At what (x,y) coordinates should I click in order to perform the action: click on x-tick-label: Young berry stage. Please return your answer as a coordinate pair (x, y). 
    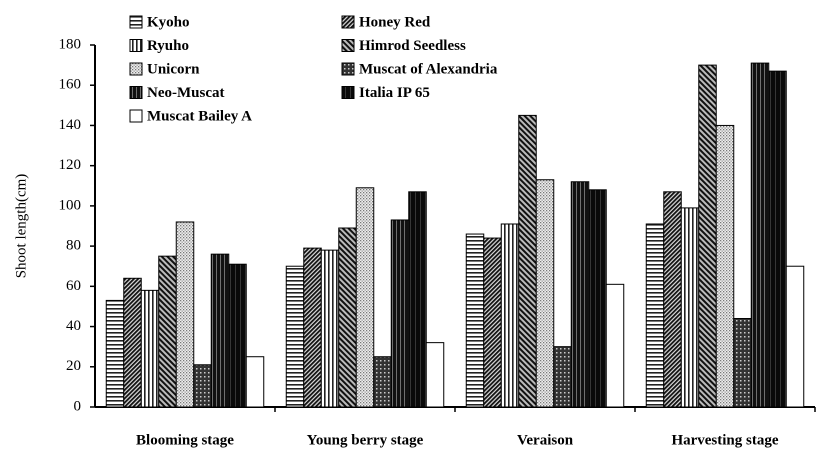
    Looking at the image, I should click on (365, 440).